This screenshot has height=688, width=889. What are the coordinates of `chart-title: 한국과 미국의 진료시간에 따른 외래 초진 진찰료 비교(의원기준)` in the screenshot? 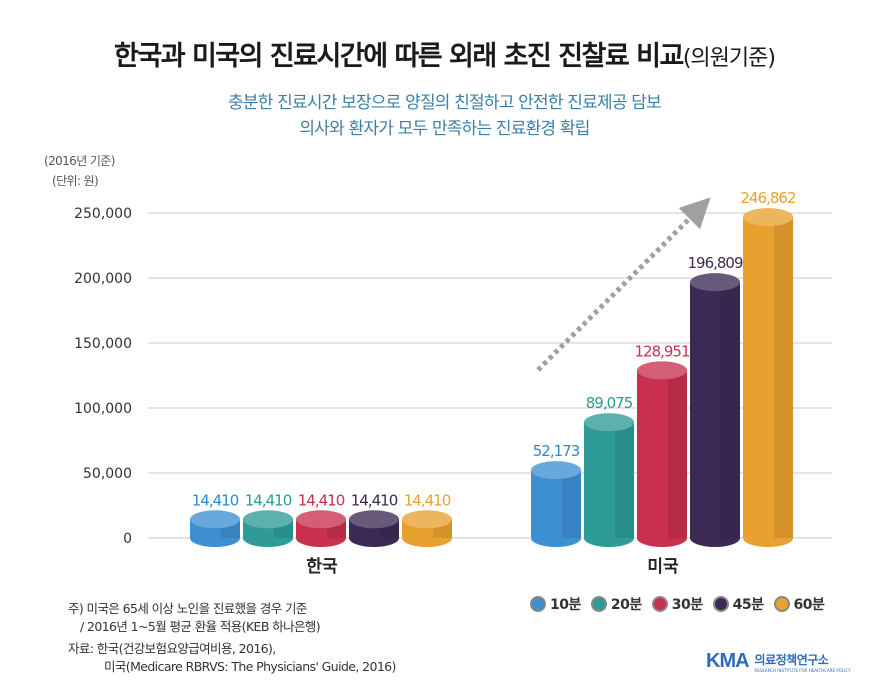 It's located at (444, 53).